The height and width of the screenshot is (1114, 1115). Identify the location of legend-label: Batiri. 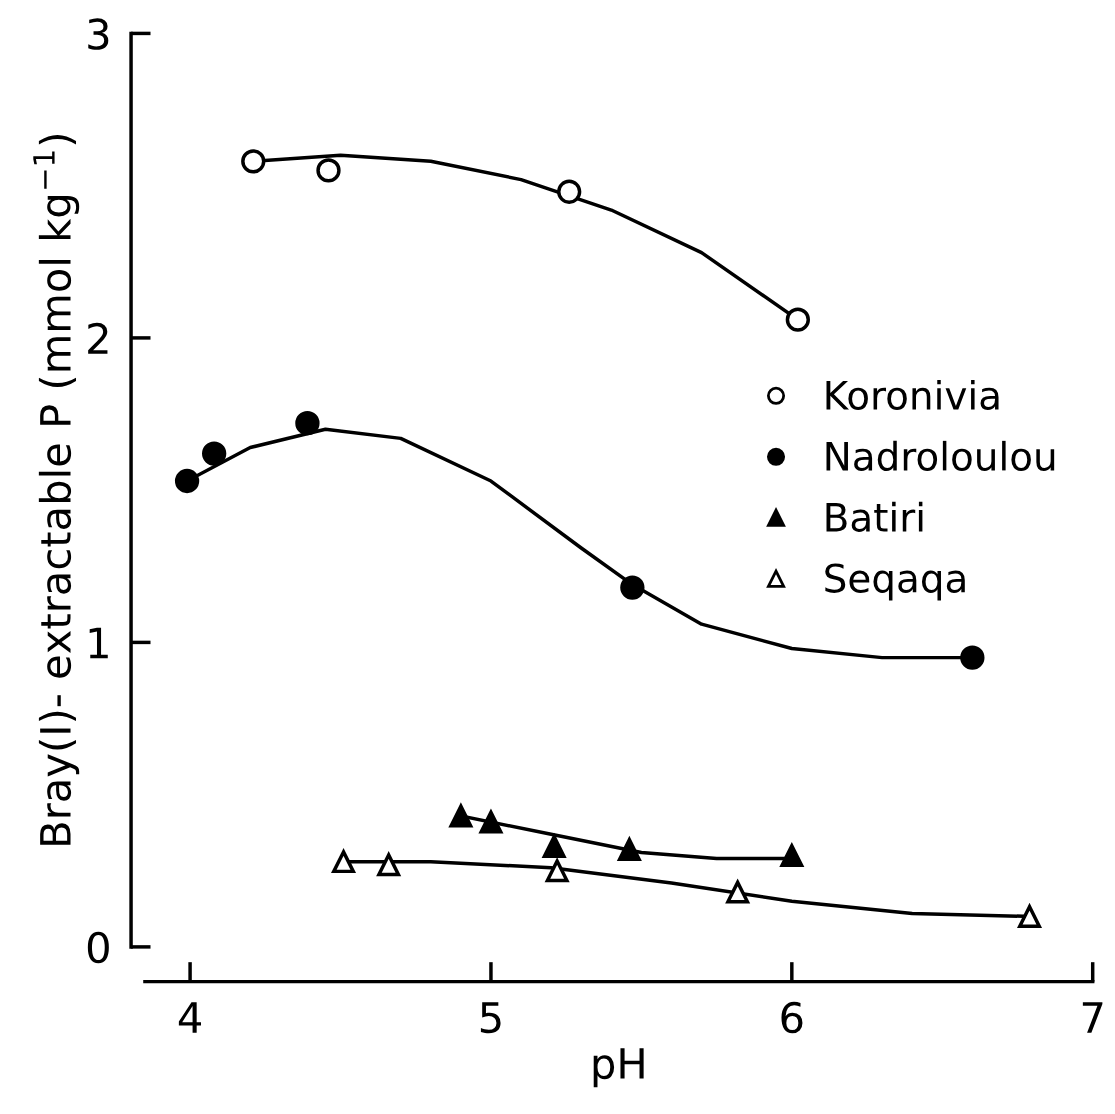
(874, 516).